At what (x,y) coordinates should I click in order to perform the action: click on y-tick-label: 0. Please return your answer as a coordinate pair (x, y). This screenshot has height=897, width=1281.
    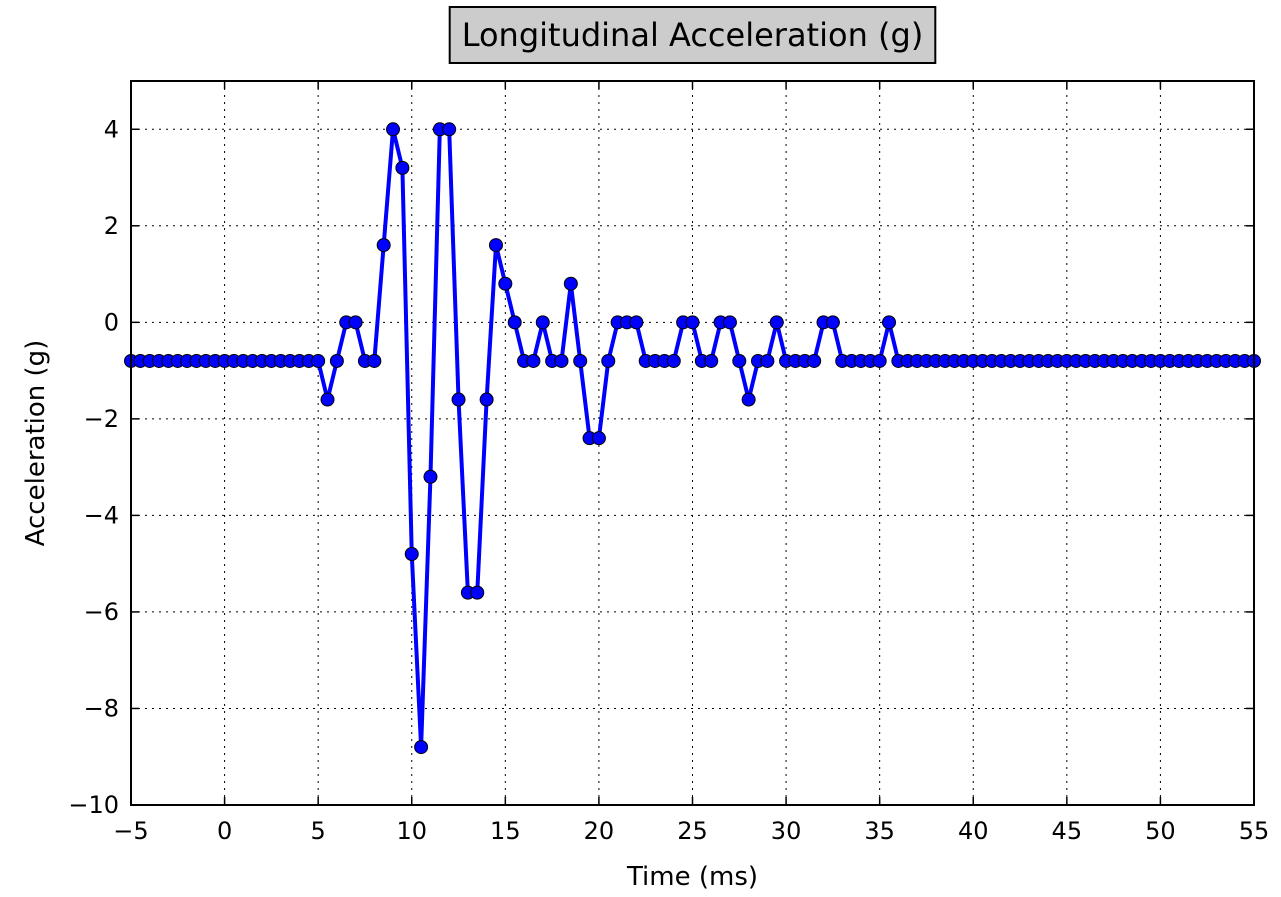
    Looking at the image, I should click on (111, 322).